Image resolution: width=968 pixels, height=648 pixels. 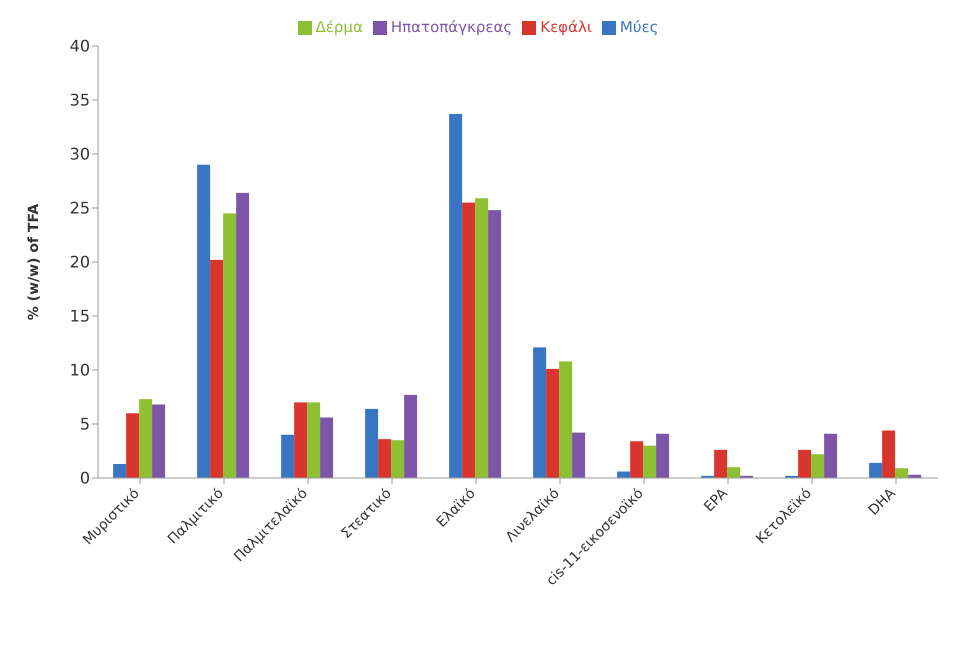 I want to click on y-tick-label: 25, so click(x=80, y=208).